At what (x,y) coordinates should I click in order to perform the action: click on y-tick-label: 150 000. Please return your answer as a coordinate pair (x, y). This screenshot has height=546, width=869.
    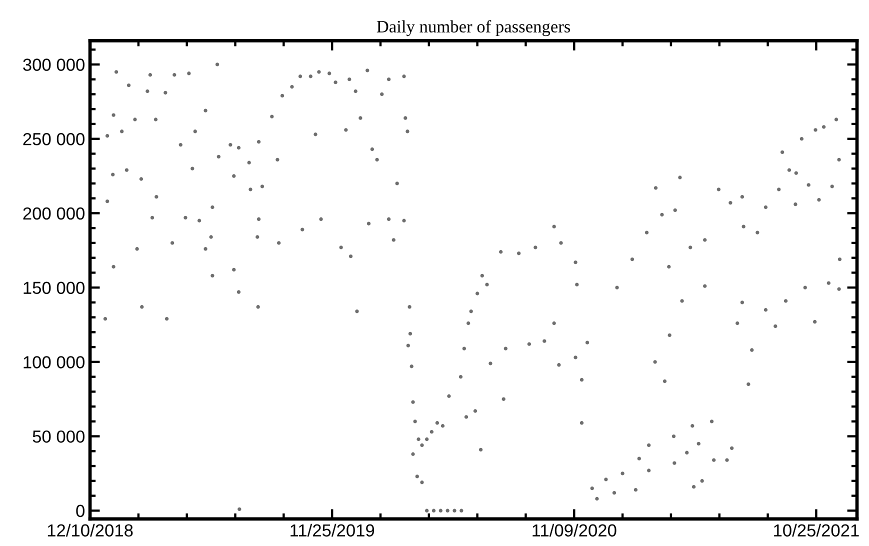
    Looking at the image, I should click on (54, 288).